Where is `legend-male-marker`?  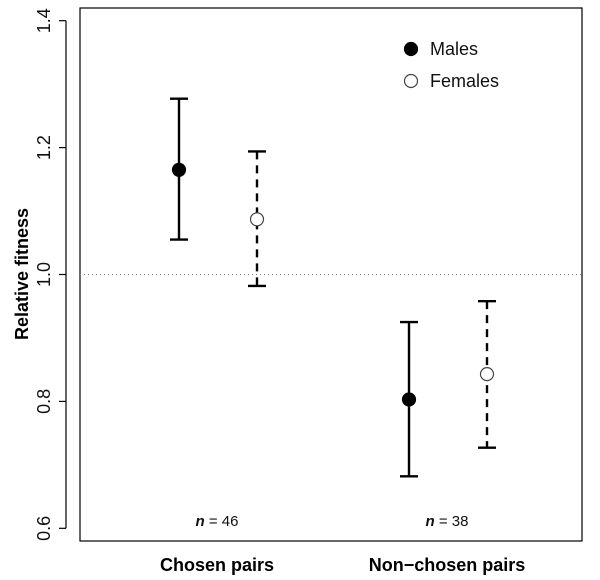
legend-male-marker is located at coordinates (411, 49).